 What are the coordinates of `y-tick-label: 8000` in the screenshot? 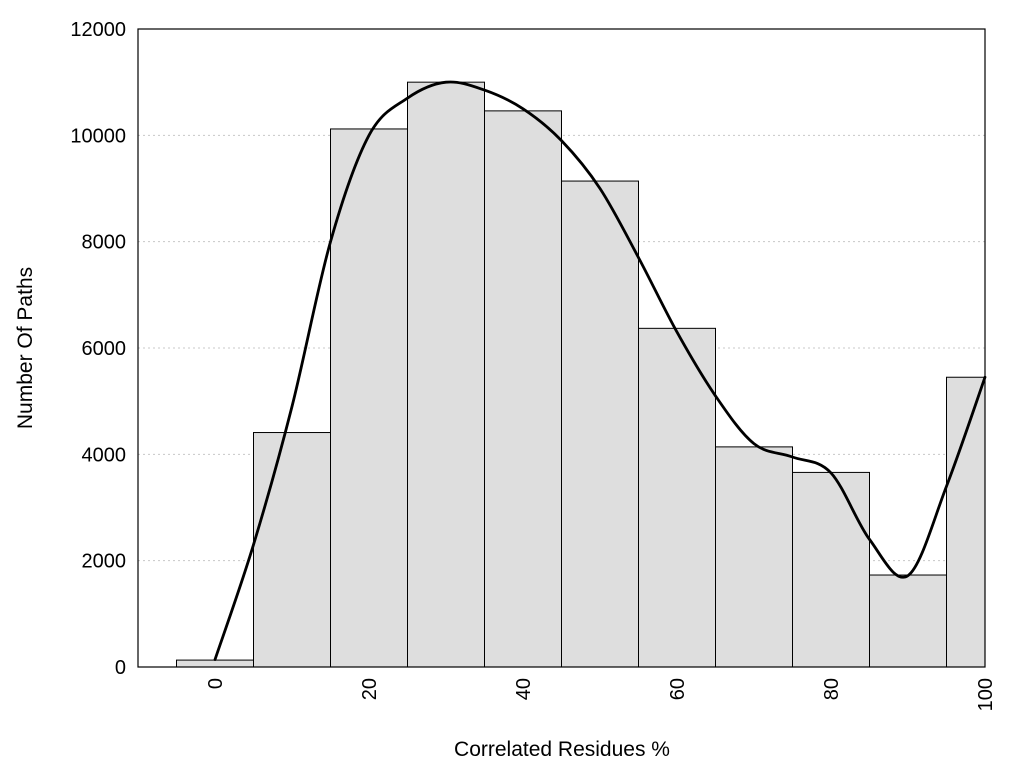 It's located at (104, 243).